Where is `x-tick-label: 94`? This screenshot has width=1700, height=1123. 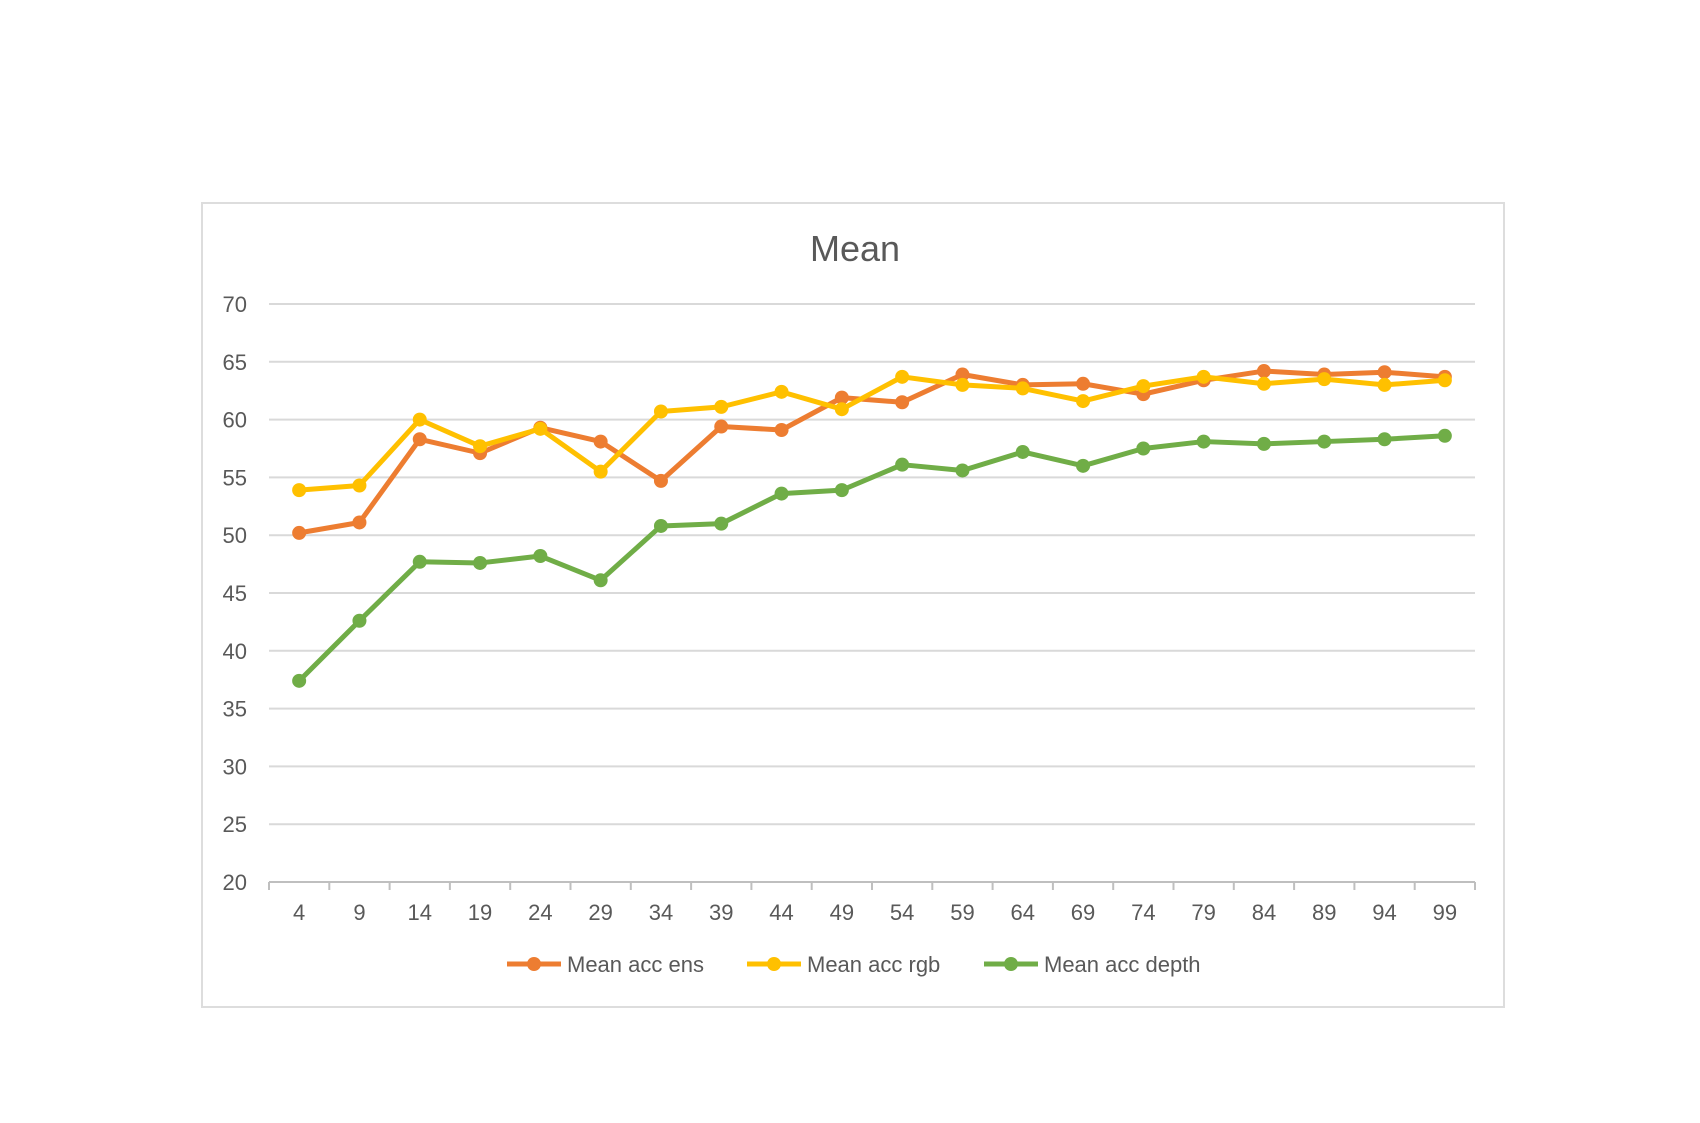
x-tick-label: 94 is located at coordinates (1384, 912).